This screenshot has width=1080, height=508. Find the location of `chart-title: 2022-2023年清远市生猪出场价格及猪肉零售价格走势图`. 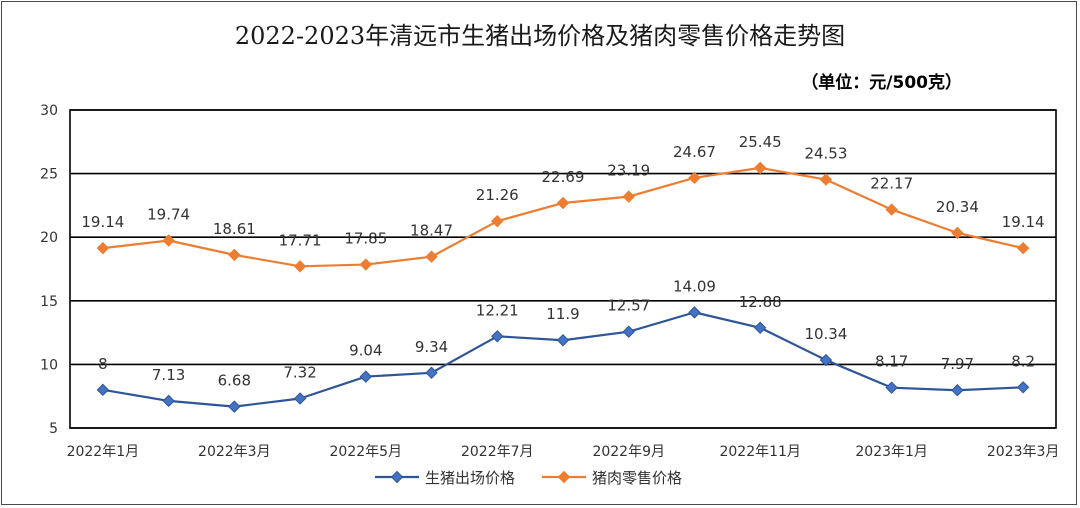

chart-title: 2022-2023年清远市生猪出场价格及猪肉零售价格走势图 is located at coordinates (540, 36).